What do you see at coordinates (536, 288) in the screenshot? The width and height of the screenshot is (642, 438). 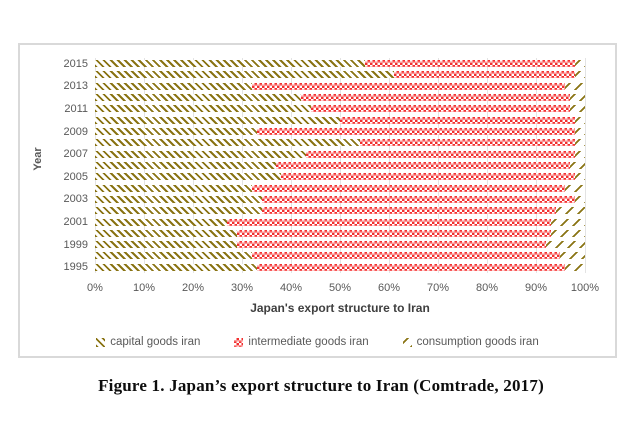 I see `x-tick-label-90: 90%` at bounding box center [536, 288].